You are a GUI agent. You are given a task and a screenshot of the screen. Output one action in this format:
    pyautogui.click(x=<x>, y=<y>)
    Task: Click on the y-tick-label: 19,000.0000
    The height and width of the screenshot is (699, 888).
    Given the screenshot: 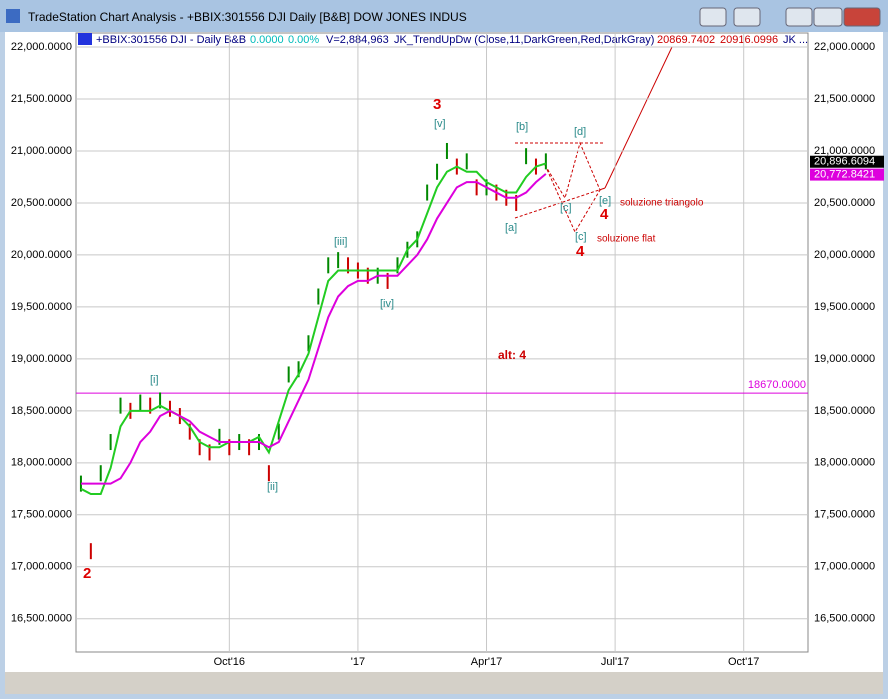 What is the action you would take?
    pyautogui.click(x=41, y=359)
    